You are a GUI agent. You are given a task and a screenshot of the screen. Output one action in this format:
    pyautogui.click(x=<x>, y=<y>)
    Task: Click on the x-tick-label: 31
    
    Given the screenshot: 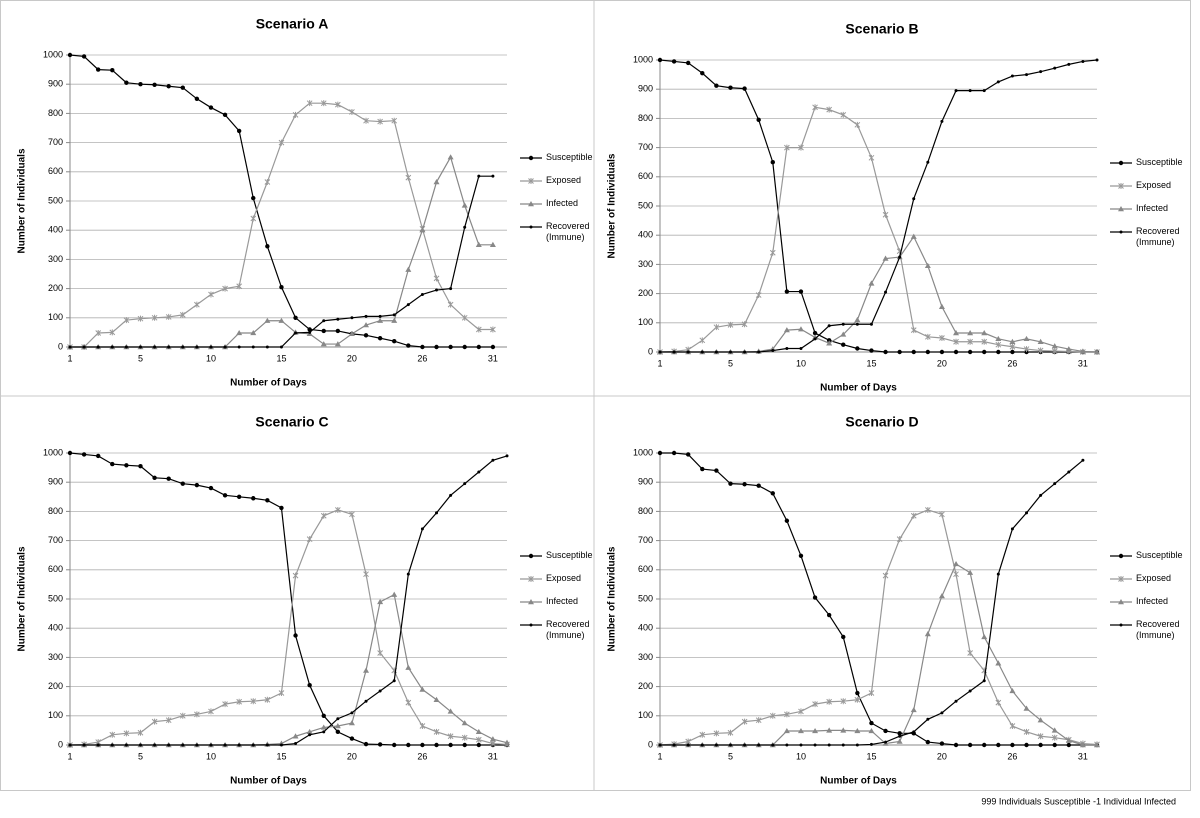 What is the action you would take?
    pyautogui.click(x=493, y=358)
    